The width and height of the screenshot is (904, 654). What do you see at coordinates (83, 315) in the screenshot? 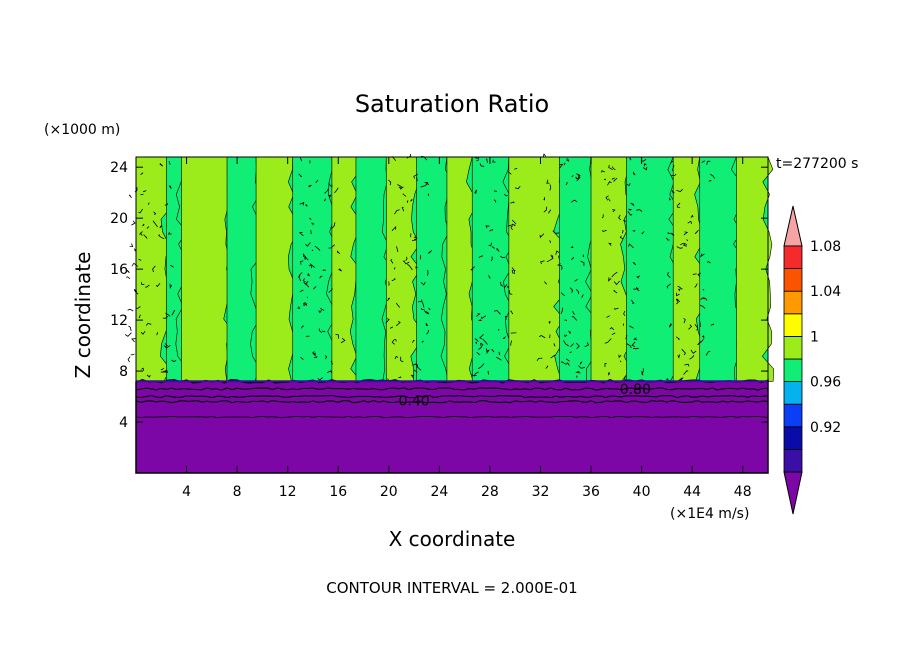
I see `y-axis-label: Z coordinate` at bounding box center [83, 315].